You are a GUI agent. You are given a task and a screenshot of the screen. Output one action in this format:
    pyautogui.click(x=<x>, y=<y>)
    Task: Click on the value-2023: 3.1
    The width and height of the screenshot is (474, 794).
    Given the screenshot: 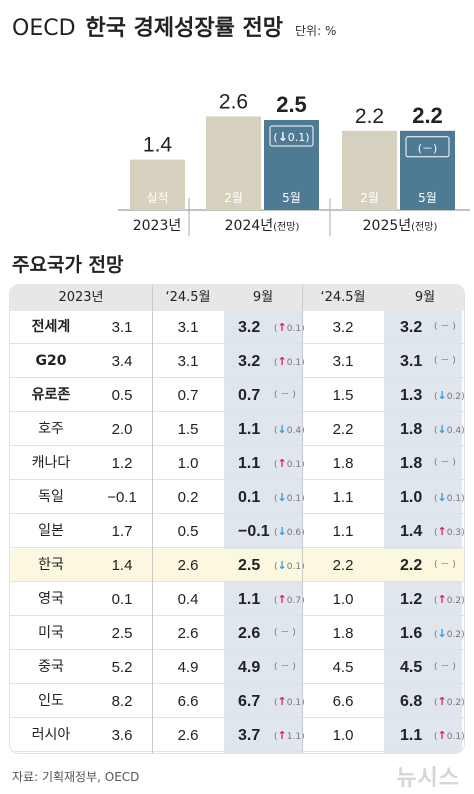 What is the action you would take?
    pyautogui.click(x=122, y=327)
    